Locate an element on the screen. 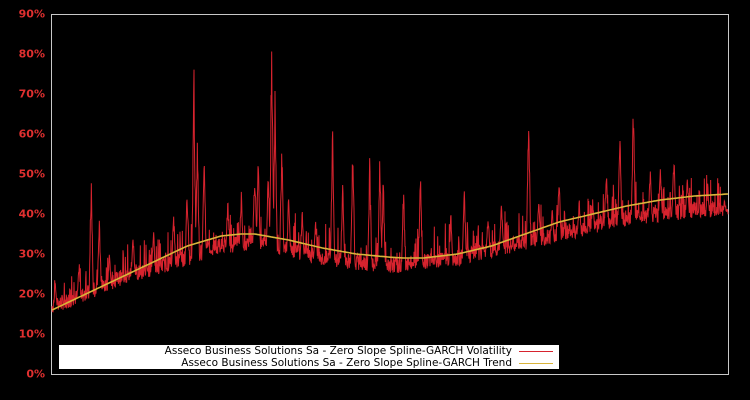  y-tick-label: 60% is located at coordinates (31, 134).